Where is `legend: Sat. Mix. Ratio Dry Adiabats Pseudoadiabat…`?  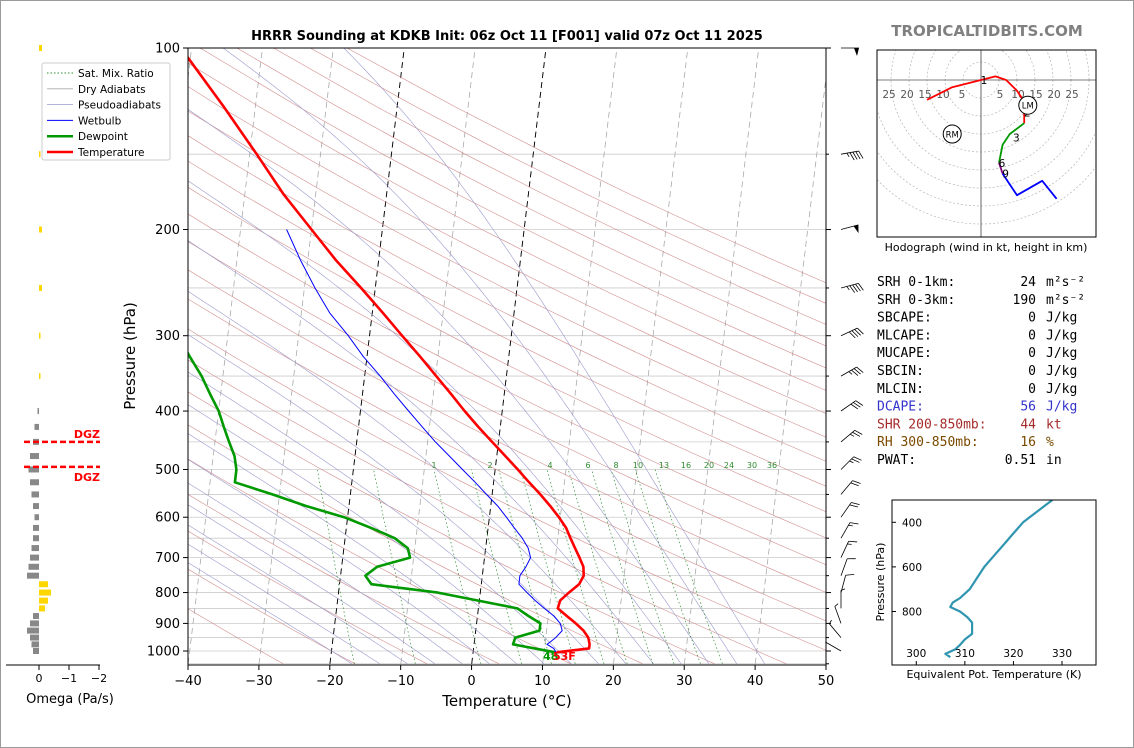
legend: Sat. Mix. Ratio Dry Adiabats Pseudoadiabat… is located at coordinates (106, 111).